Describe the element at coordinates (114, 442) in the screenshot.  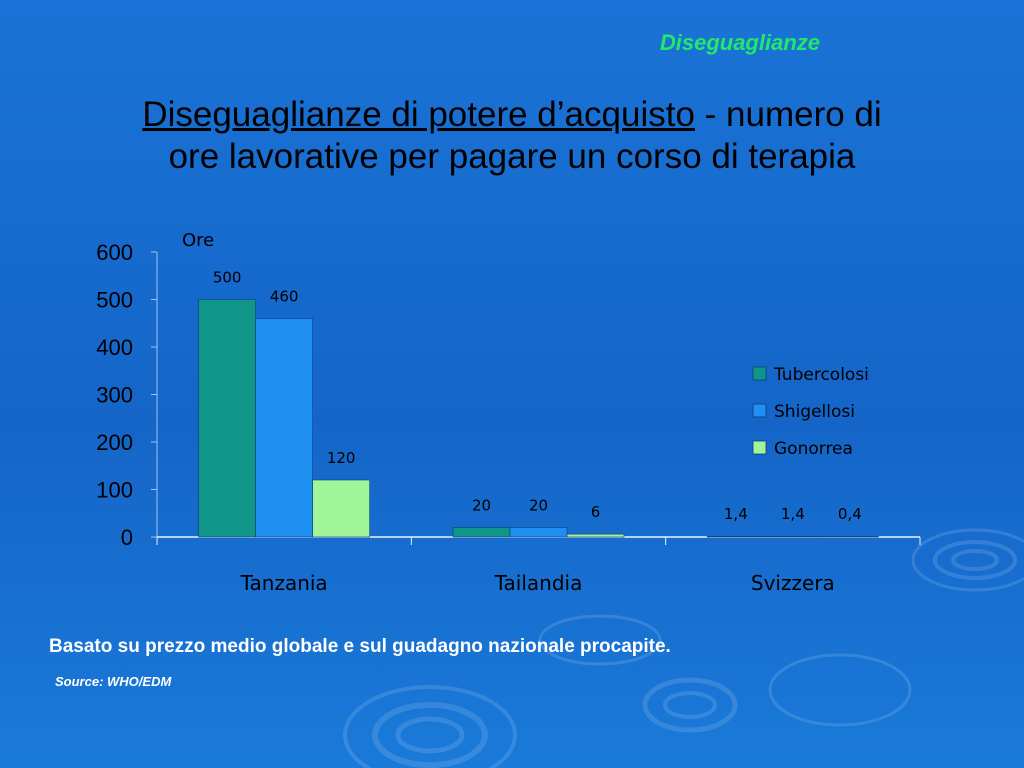
I see `y-tick-label: 200` at that location.